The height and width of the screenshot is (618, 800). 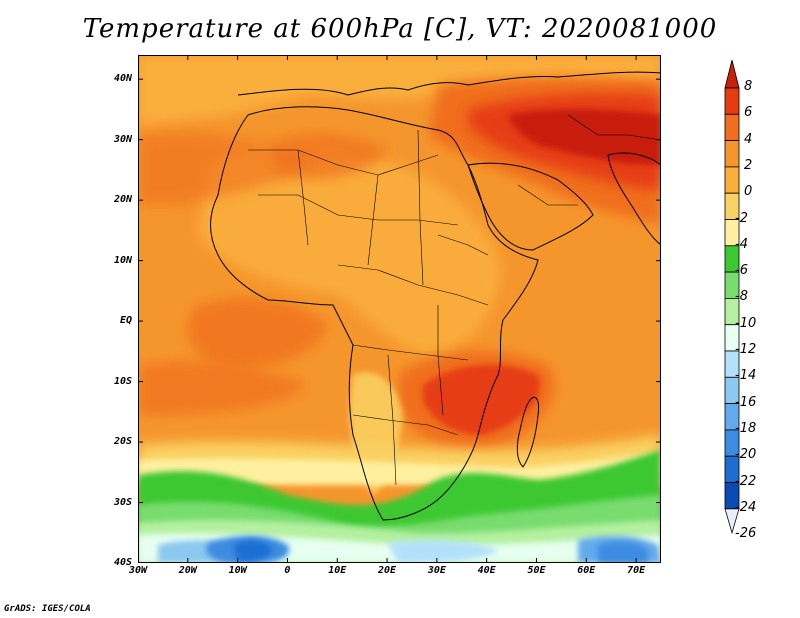 What do you see at coordinates (463, 245) in the screenshot?
I see `border-horn` at bounding box center [463, 245].